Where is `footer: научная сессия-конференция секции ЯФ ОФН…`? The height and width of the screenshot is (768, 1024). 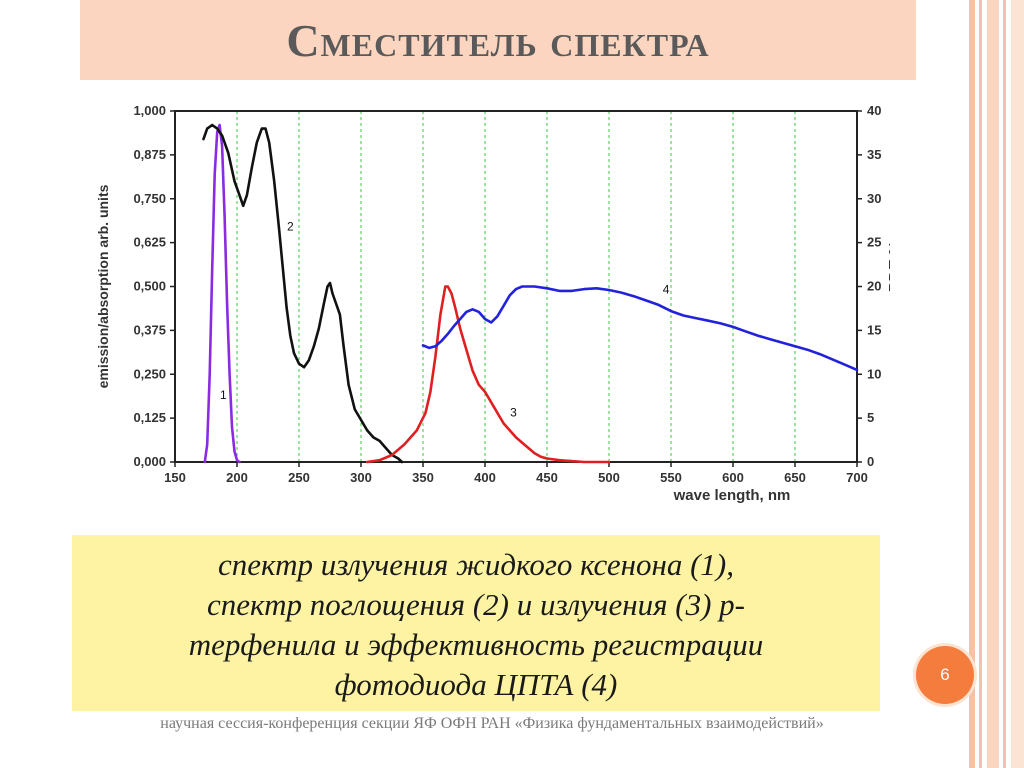
footer: научная сессия-конференция секции ЯФ ОФН… is located at coordinates (492, 723).